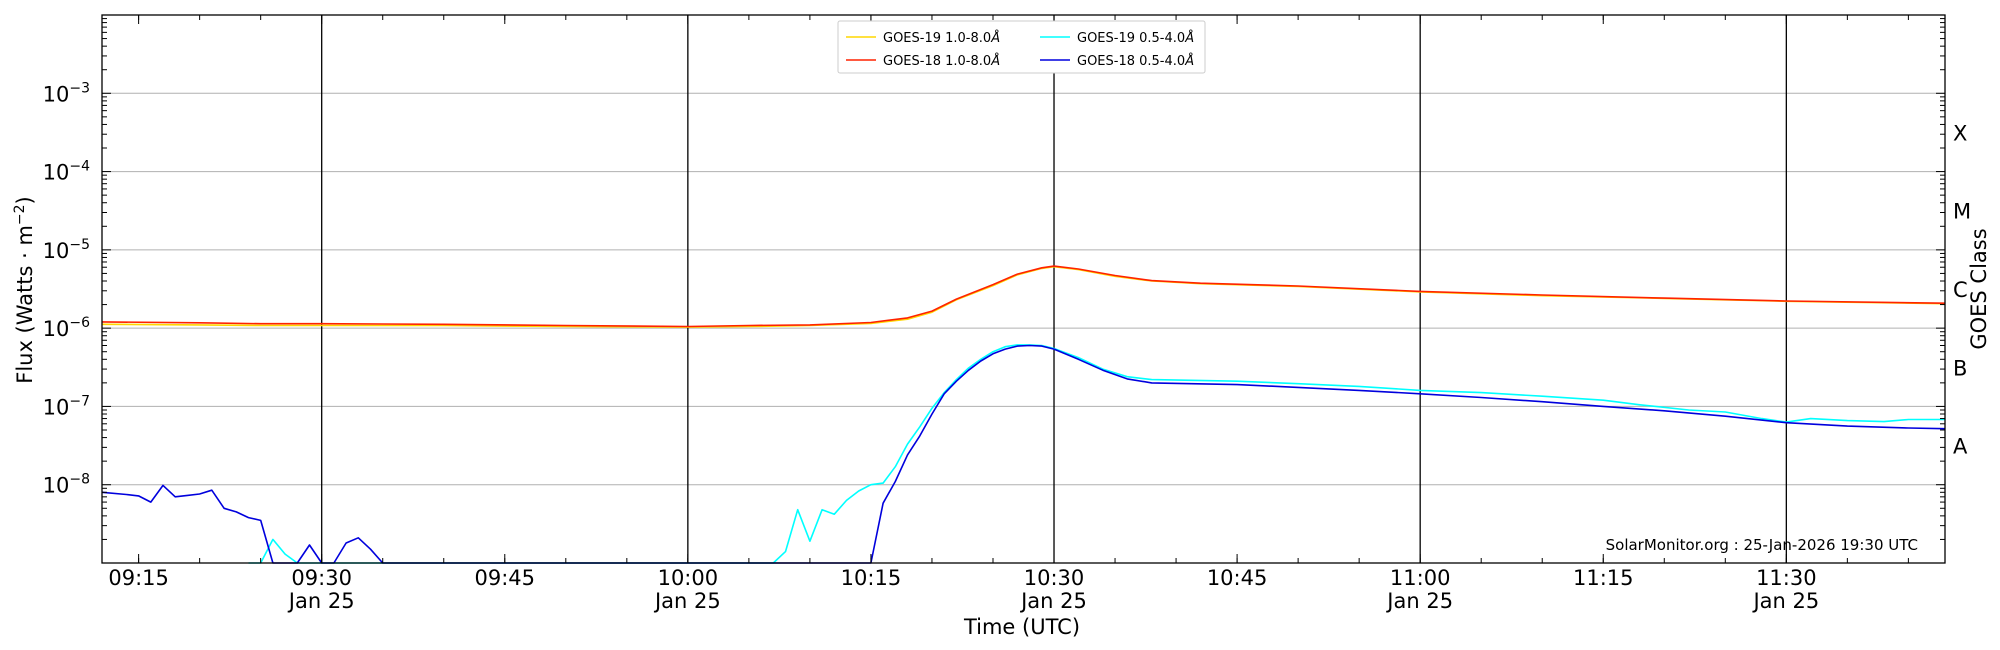  I want to click on y-axis-title-main: Flux (Watts · m, so click(25, 304).